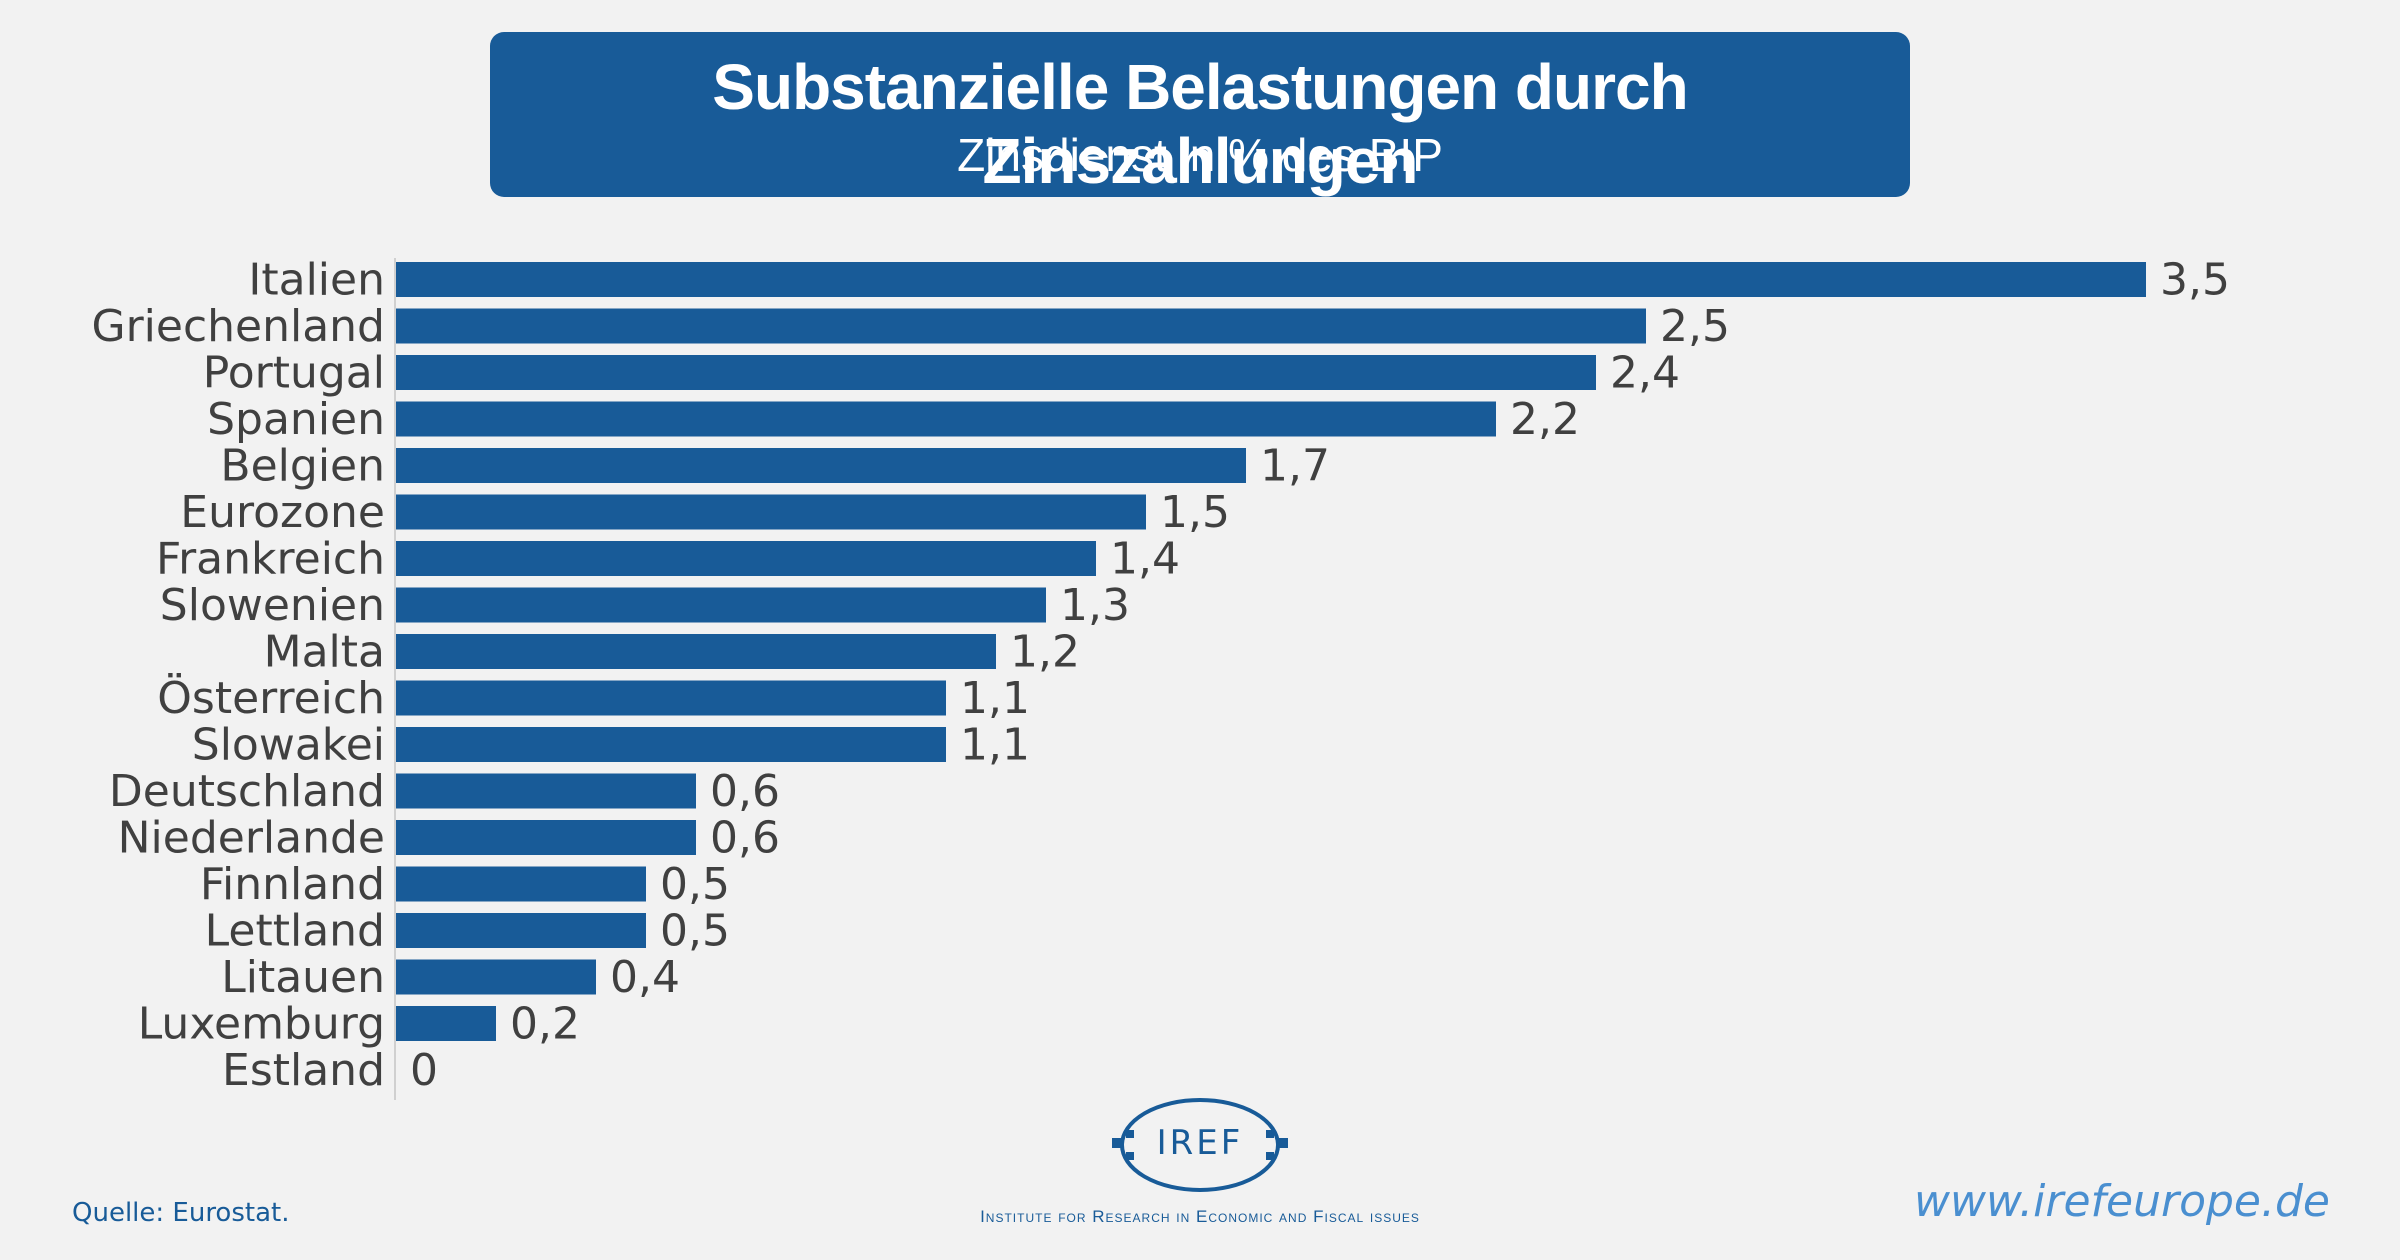  Describe the element at coordinates (545, 1024) in the screenshot. I see `value-label: 0,2` at that location.